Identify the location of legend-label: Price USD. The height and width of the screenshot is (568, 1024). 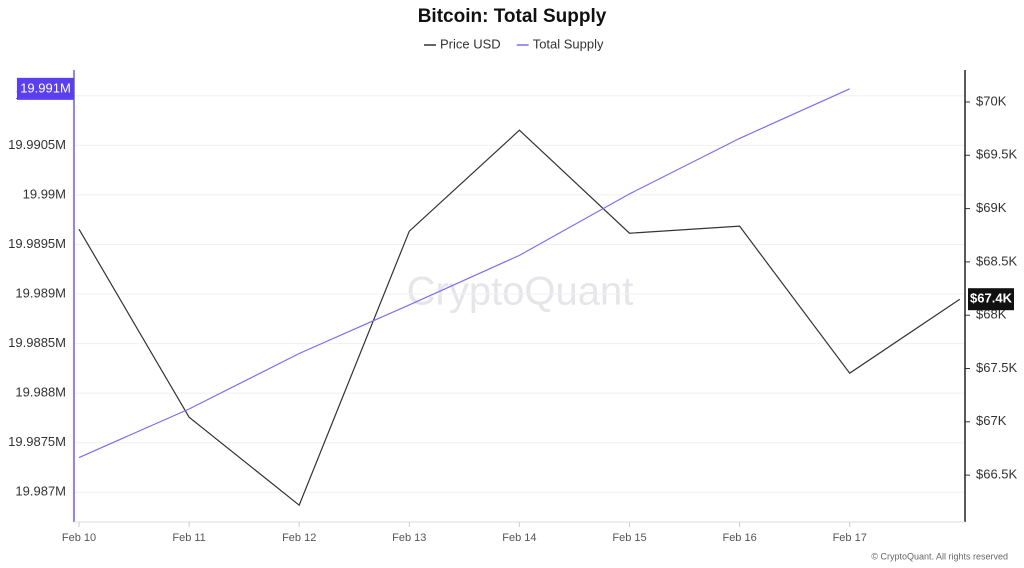
(470, 43).